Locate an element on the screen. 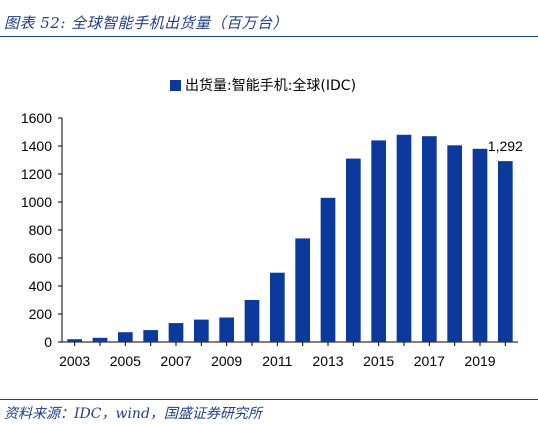 This screenshot has height=424, width=538. bar-2004 is located at coordinates (100, 339).